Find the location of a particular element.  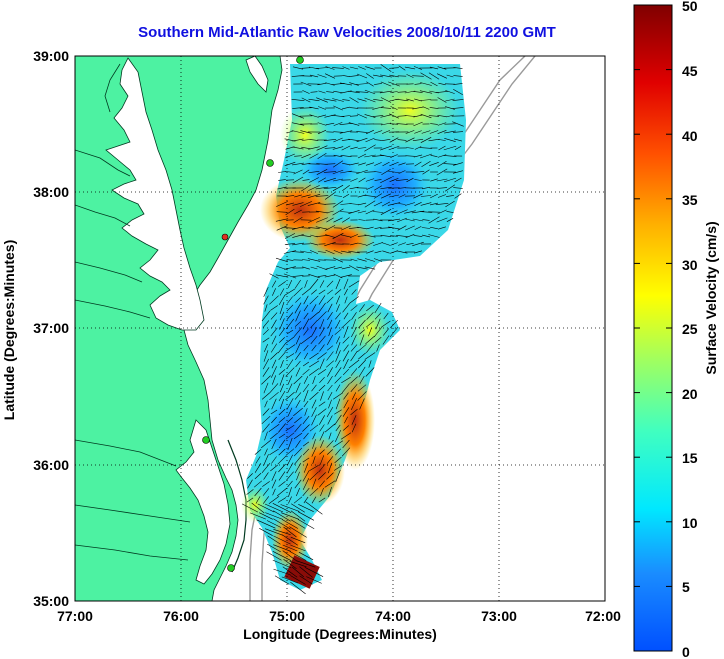

colorbar-tick: 10 is located at coordinates (690, 523).